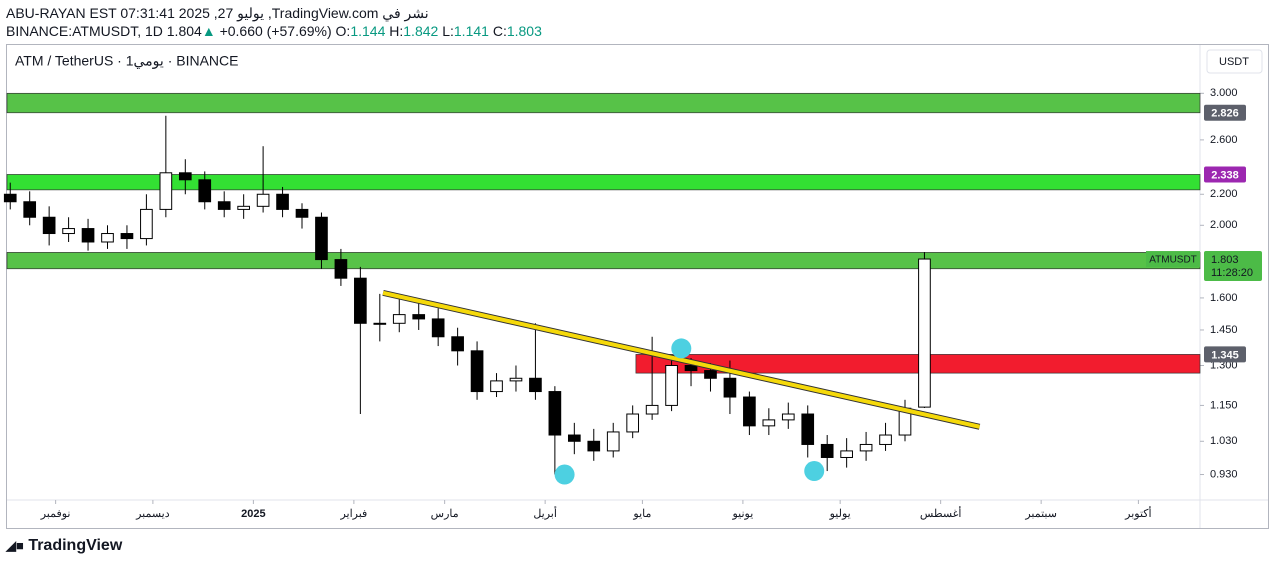 The height and width of the screenshot is (565, 1275). I want to click on x-tick-label: ديسمبر, so click(152, 514).